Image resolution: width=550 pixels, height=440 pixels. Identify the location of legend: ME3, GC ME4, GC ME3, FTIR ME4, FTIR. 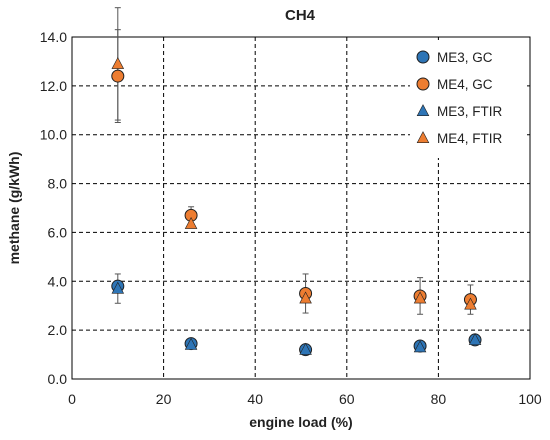
(459, 98).